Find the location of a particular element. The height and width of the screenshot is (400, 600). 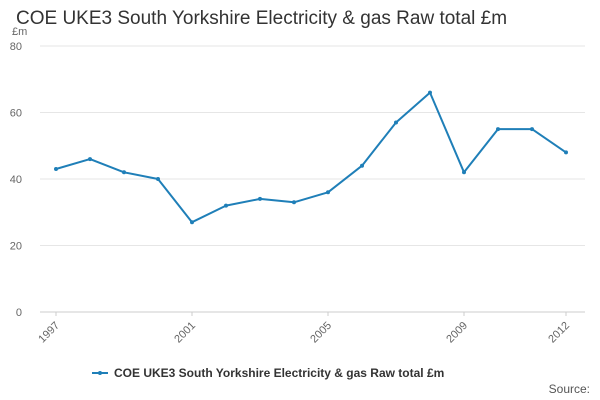

legend-marker is located at coordinates (100, 373).